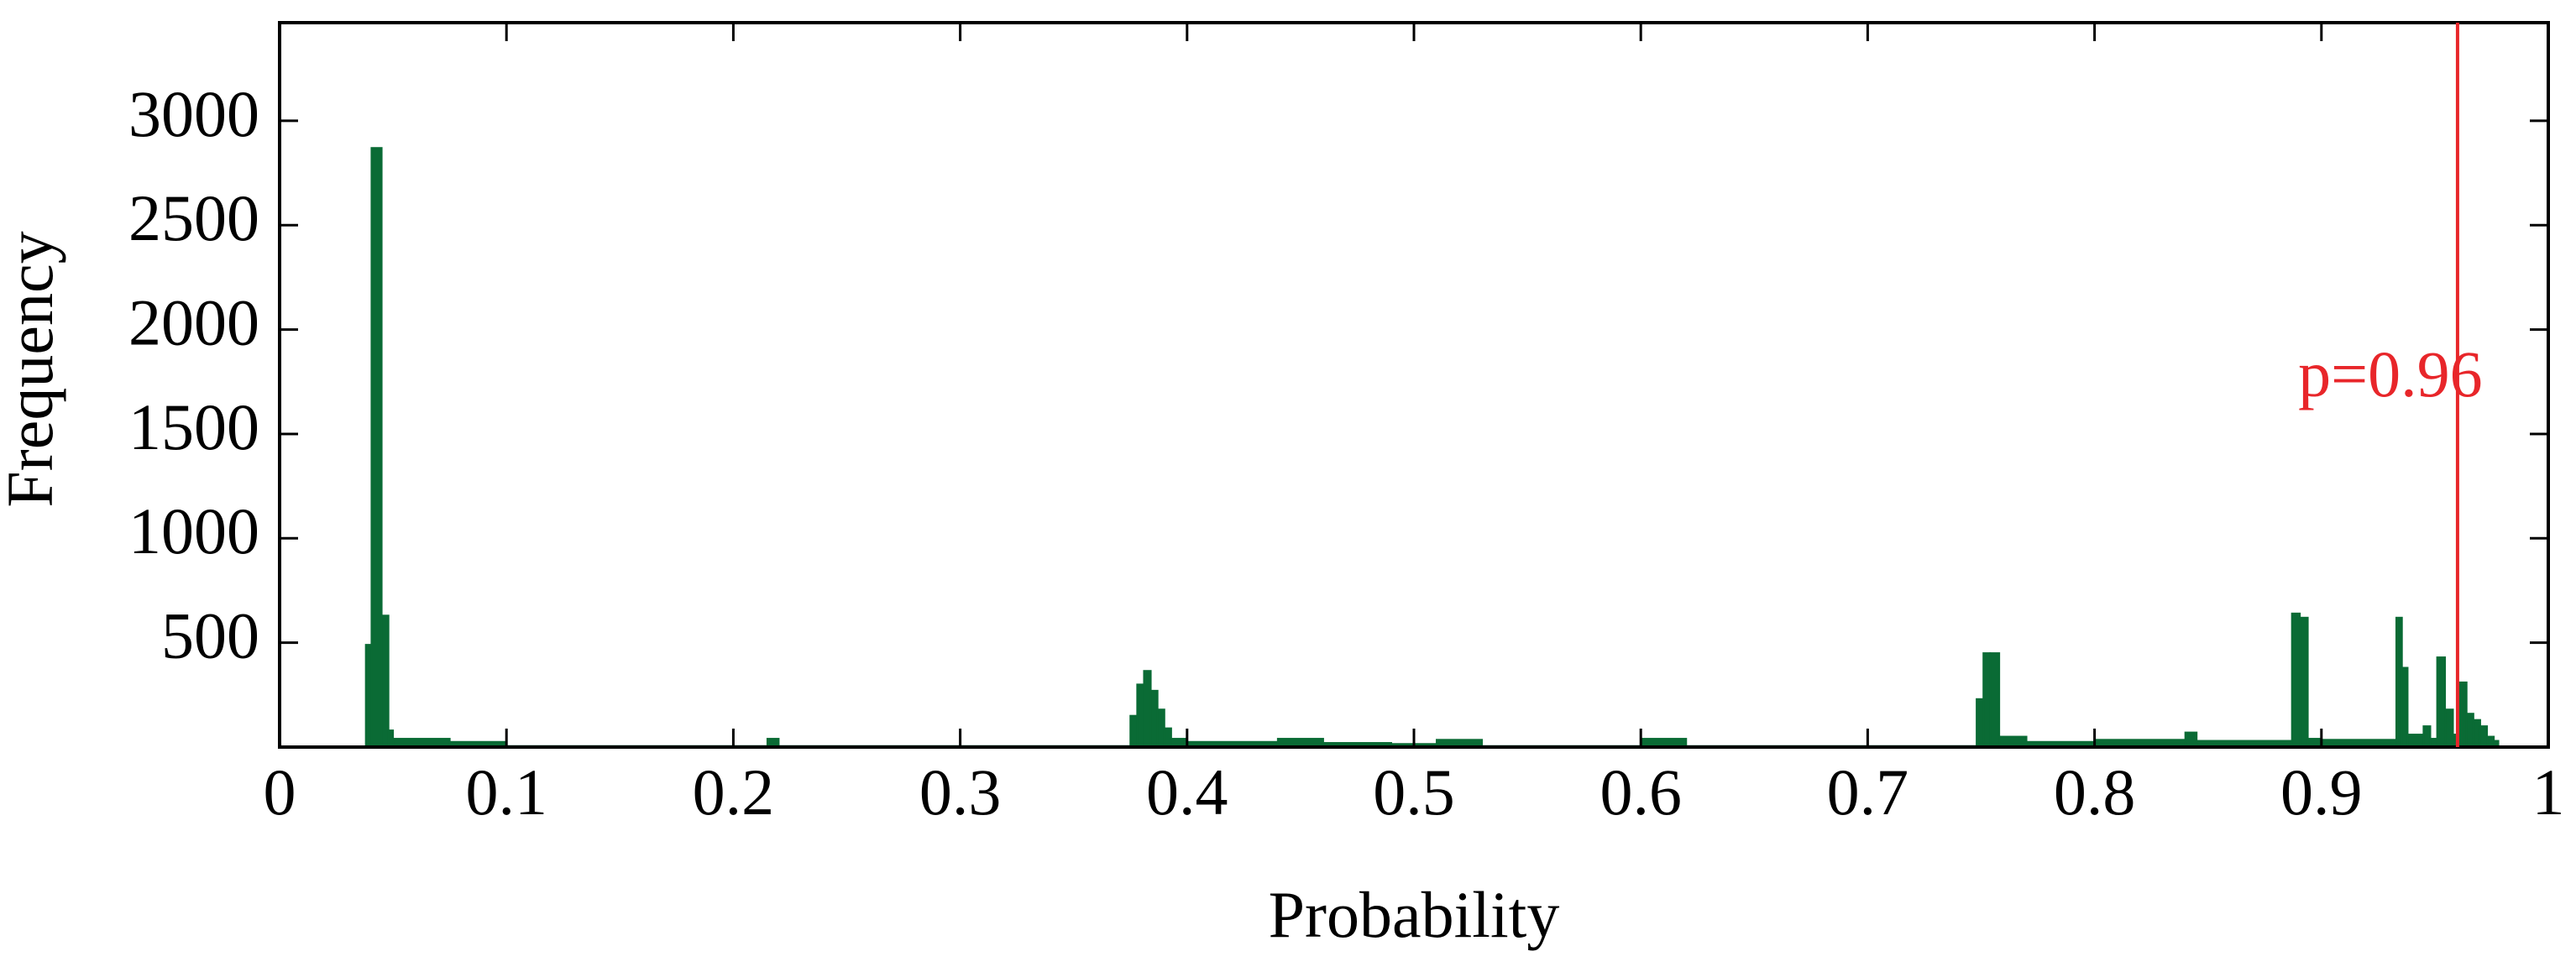 This screenshot has height=967, width=2576. I want to click on y-tick-label: 500, so click(210, 635).